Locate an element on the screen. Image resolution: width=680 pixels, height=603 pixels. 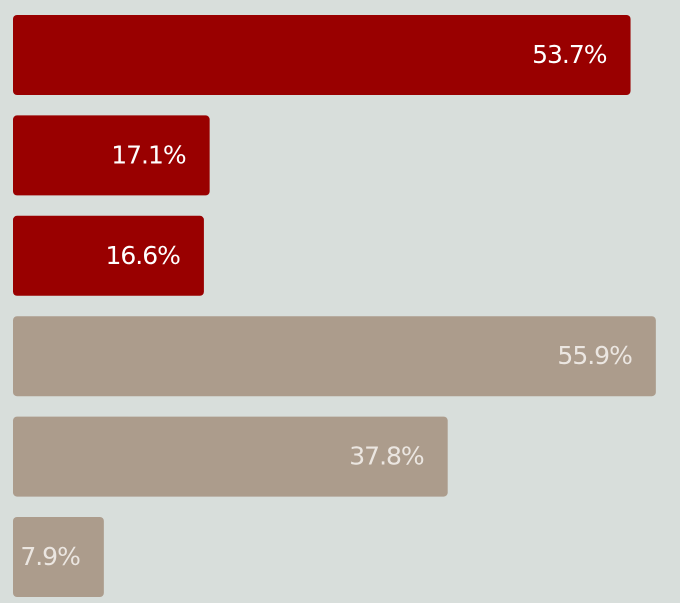
value-label: 55.9% is located at coordinates (594, 355).